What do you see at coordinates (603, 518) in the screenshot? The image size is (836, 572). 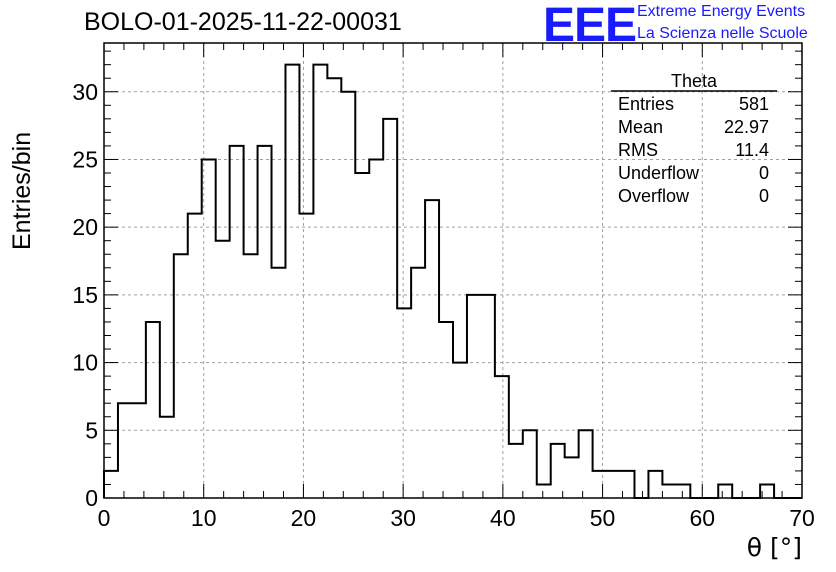 I see `x-tick-label: 50` at bounding box center [603, 518].